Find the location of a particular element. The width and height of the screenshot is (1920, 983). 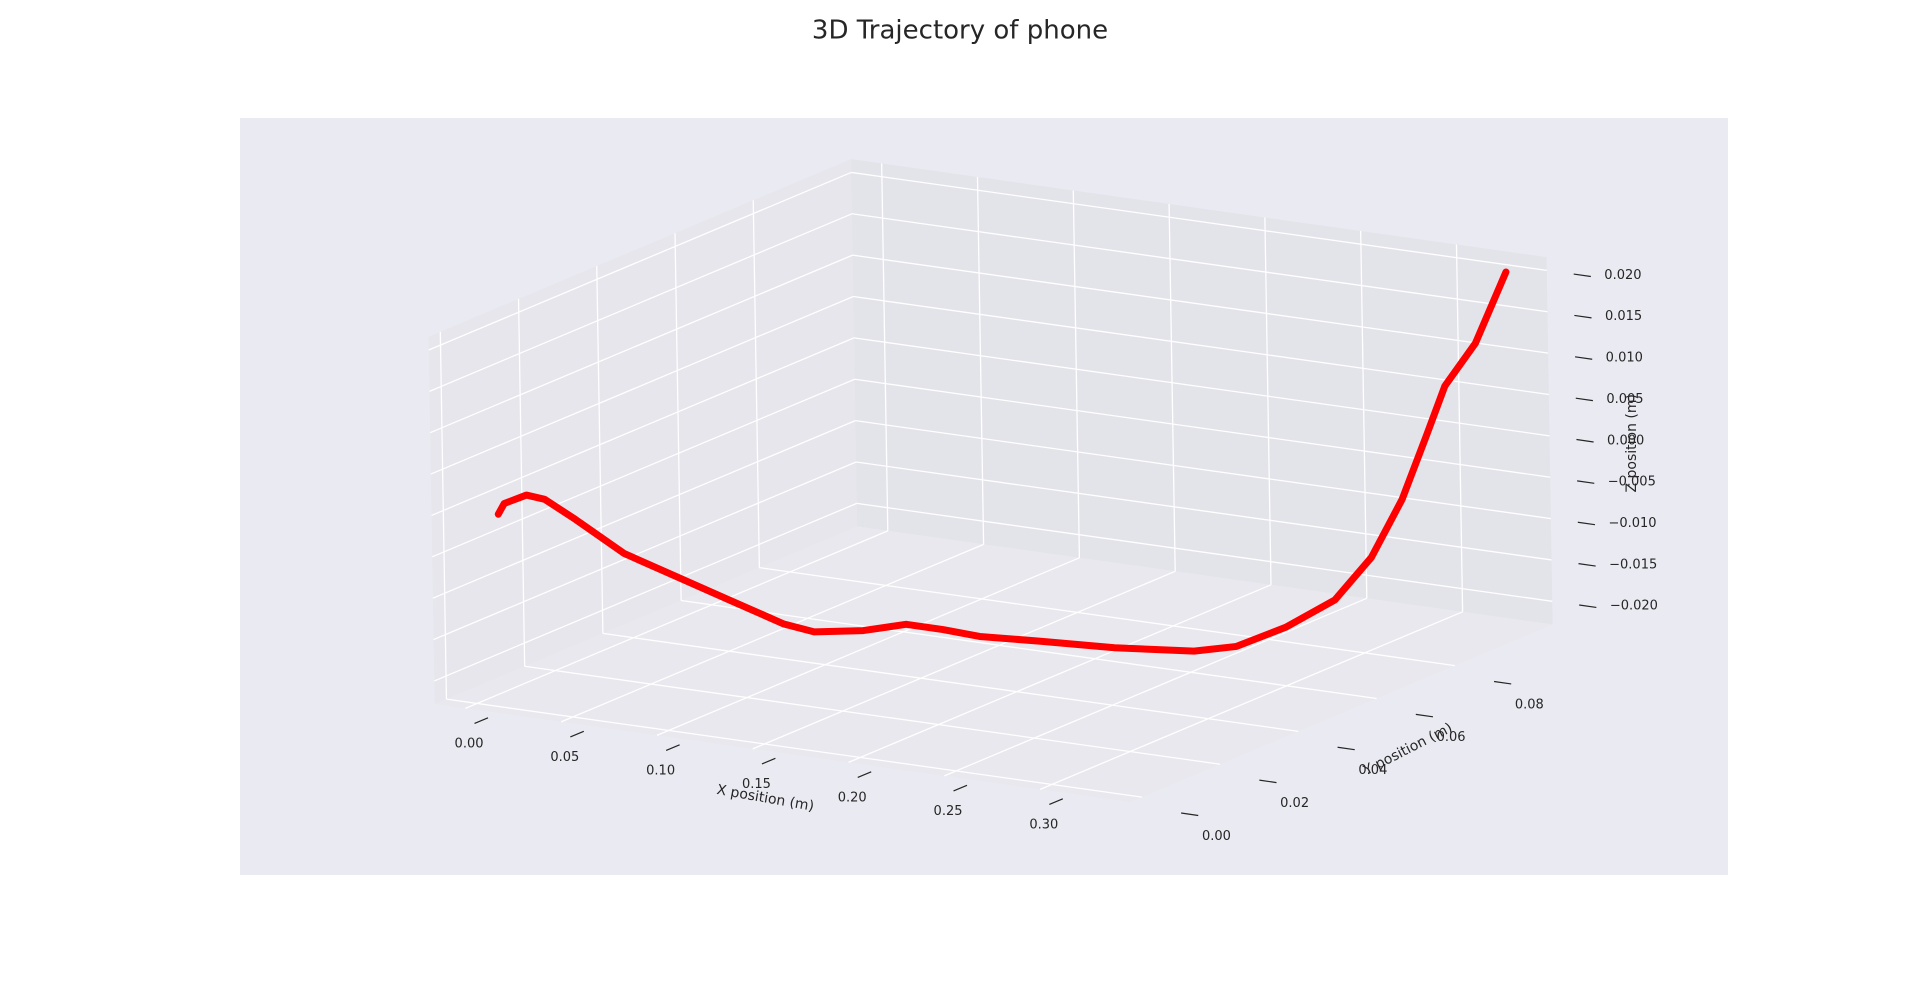

x-tick-label: 0.05 is located at coordinates (564, 757).